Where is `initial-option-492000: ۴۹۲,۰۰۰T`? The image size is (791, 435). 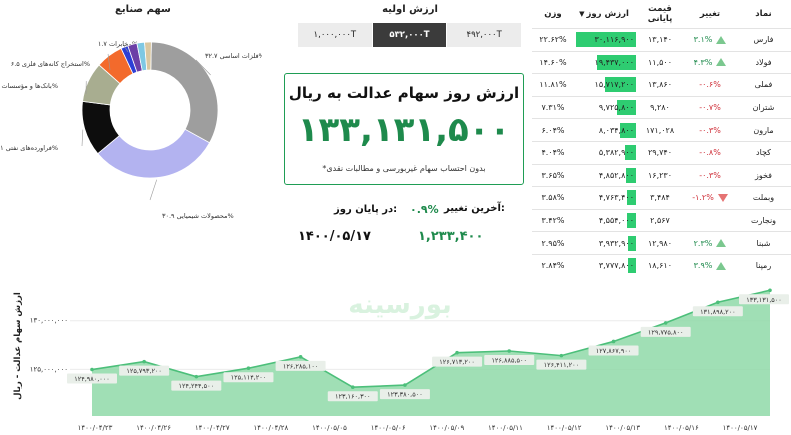 initial-option-492000: ۴۹۲,۰۰۰T is located at coordinates (485, 35).